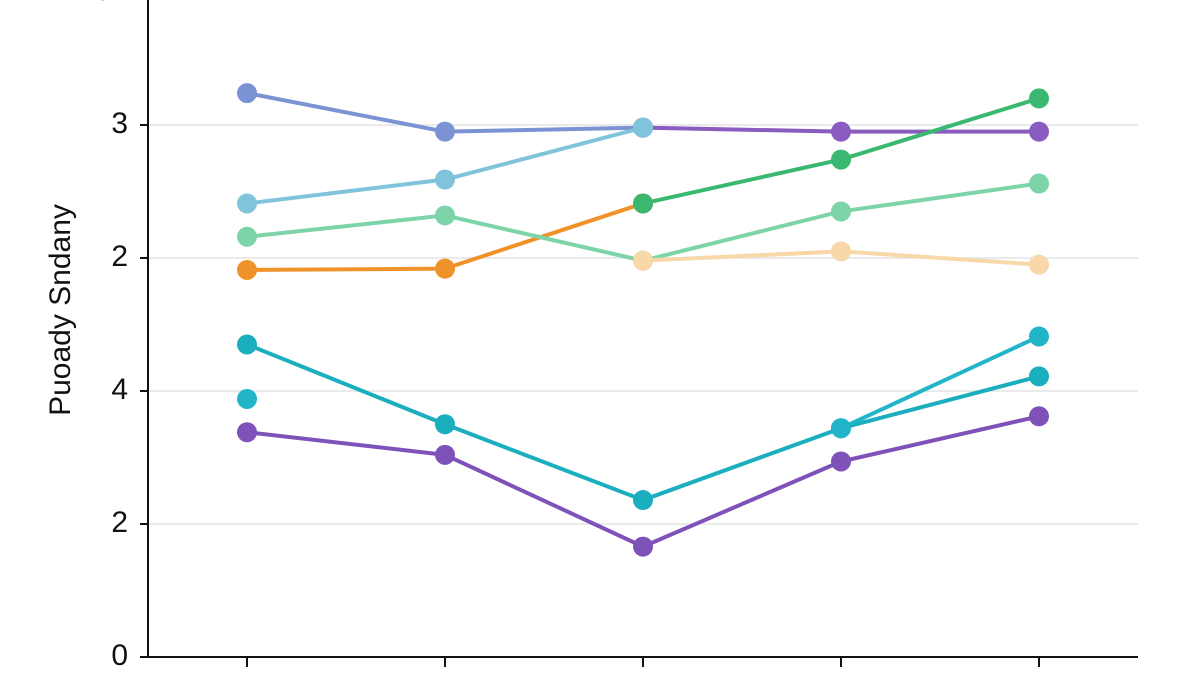  I want to click on y-tick-label: 02, so click(111, 3).